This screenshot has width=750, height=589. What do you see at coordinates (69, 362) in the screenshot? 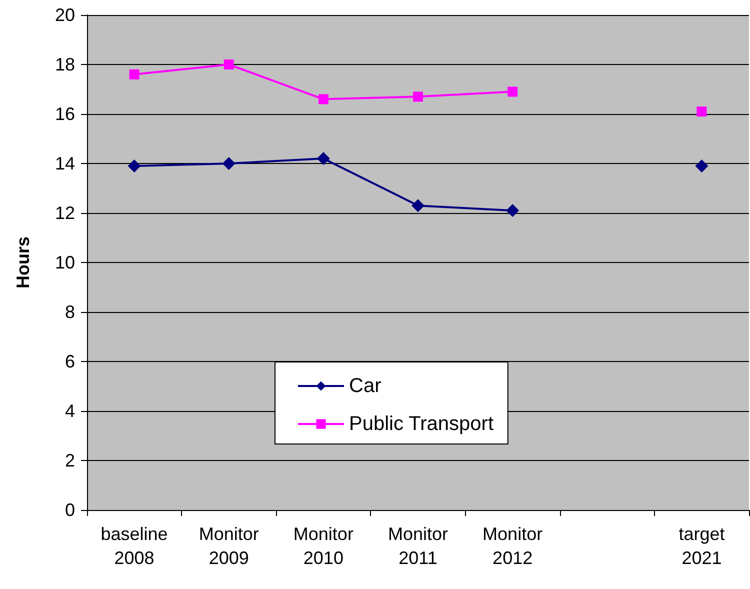
I see `y-tick-label: 6` at bounding box center [69, 362].